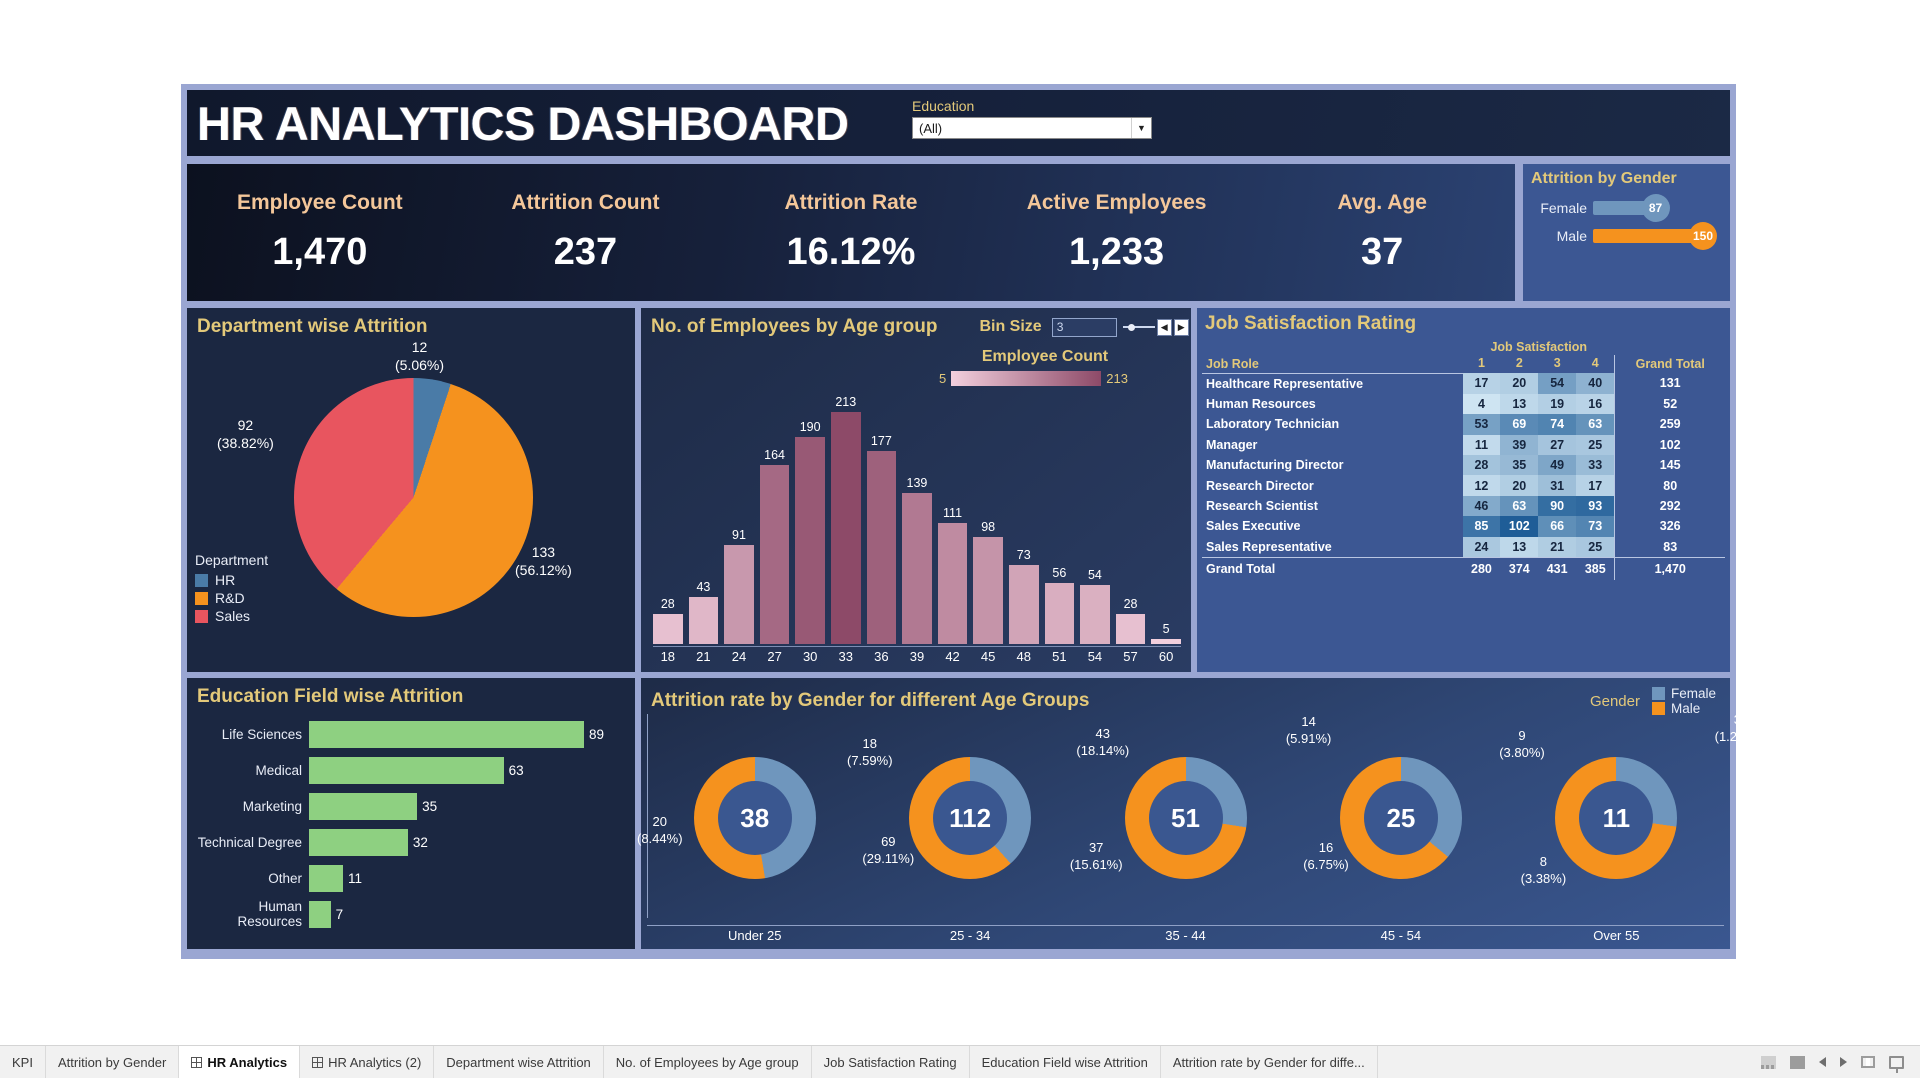 Image resolution: width=1920 pixels, height=1078 pixels. Describe the element at coordinates (113, 1062) in the screenshot. I see `sheet-tab: Attrition by Gender` at that location.